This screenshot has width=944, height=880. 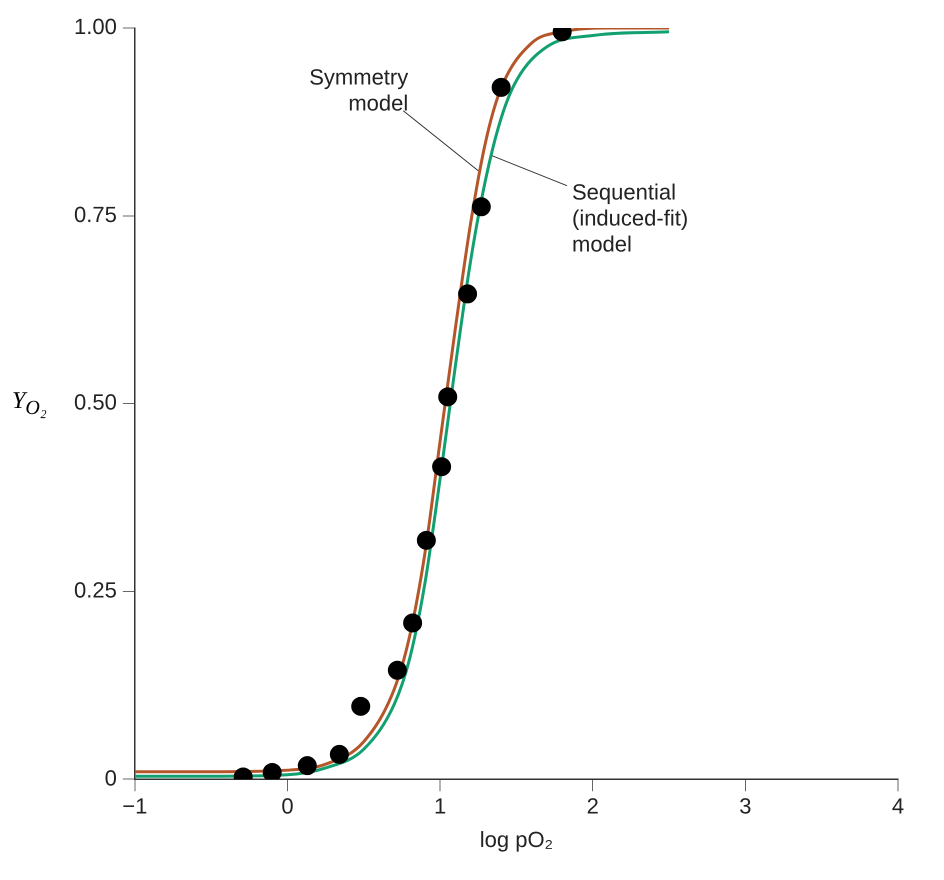 I want to click on x-axis-title: log pO₂, so click(x=517, y=839).